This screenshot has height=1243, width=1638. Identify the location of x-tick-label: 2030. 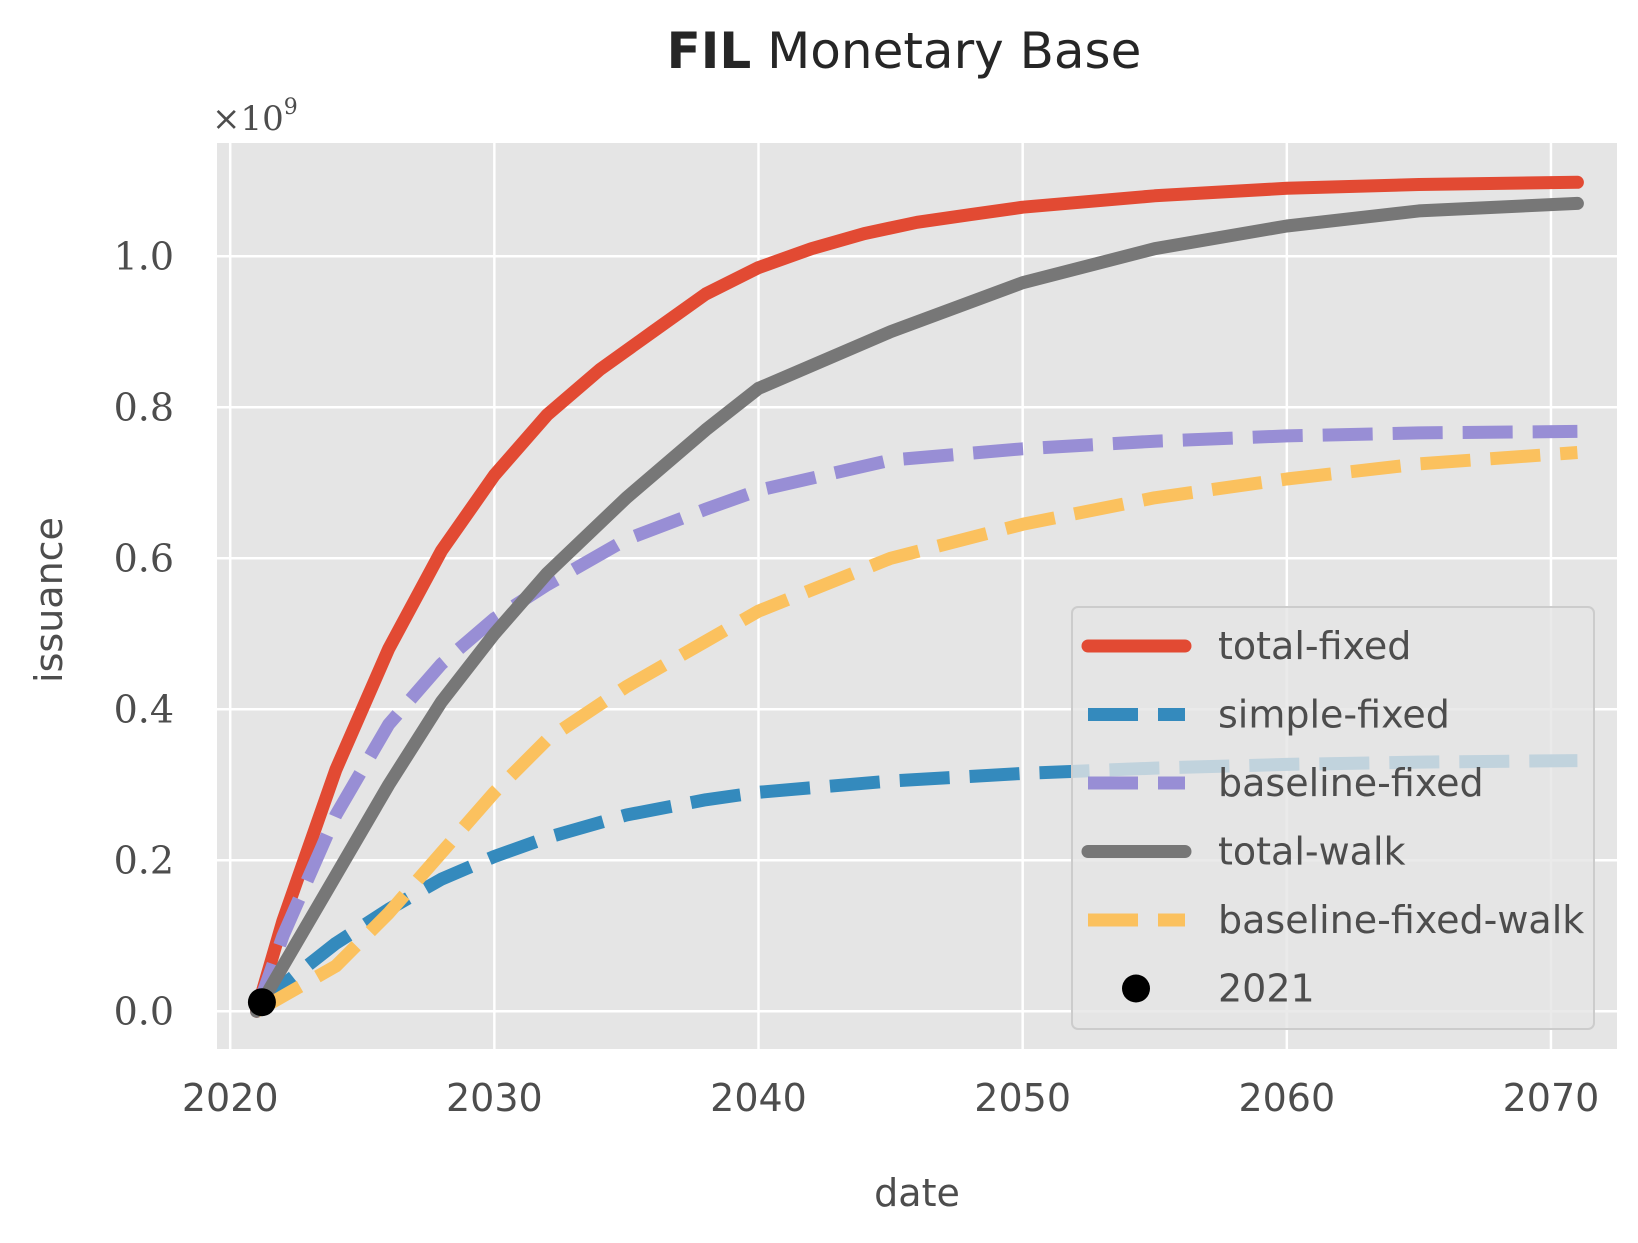
(494, 1098).